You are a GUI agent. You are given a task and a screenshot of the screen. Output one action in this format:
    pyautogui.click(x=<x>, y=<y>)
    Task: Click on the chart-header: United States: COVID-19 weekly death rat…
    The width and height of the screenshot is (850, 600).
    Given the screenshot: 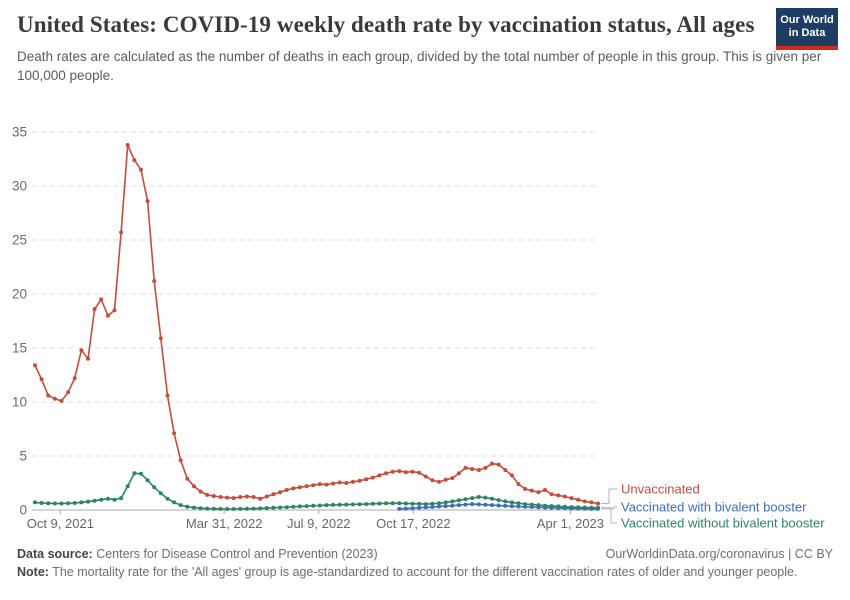 What is the action you would take?
    pyautogui.click(x=427, y=46)
    